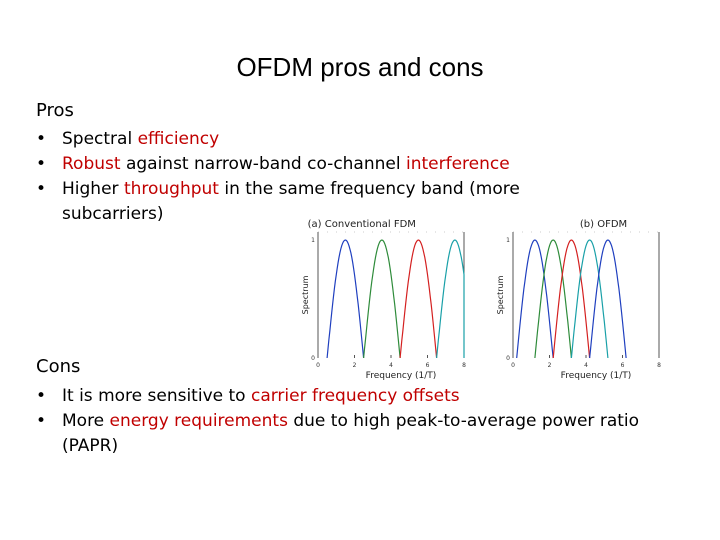 The height and width of the screenshot is (540, 720). Describe the element at coordinates (156, 396) in the screenshot. I see `cons-item-text: It is more sensitive to` at that location.